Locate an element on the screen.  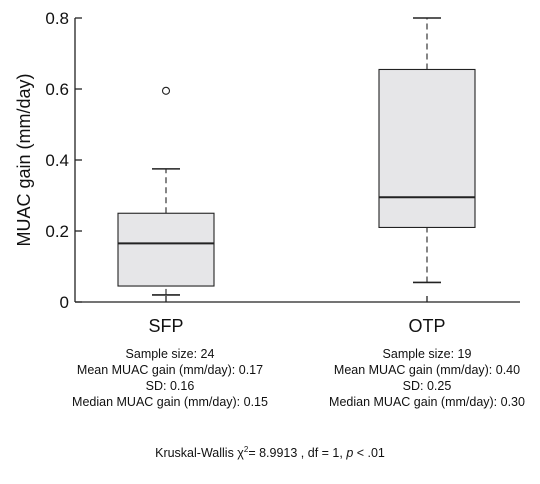
sfp-box is located at coordinates (166, 249).